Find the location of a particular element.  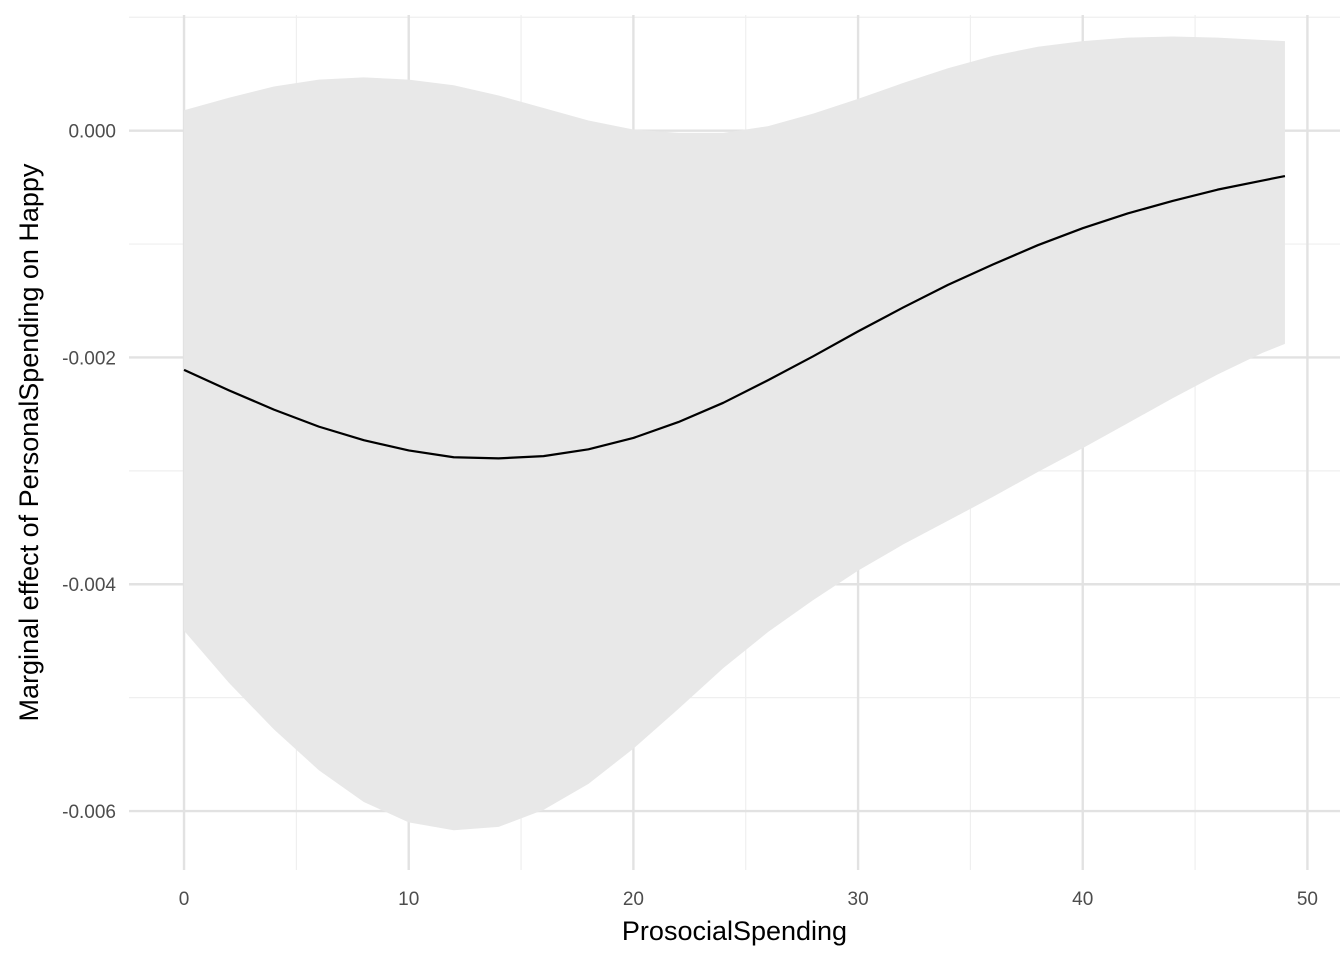

y-tick-label: -0.006 is located at coordinates (89, 812).